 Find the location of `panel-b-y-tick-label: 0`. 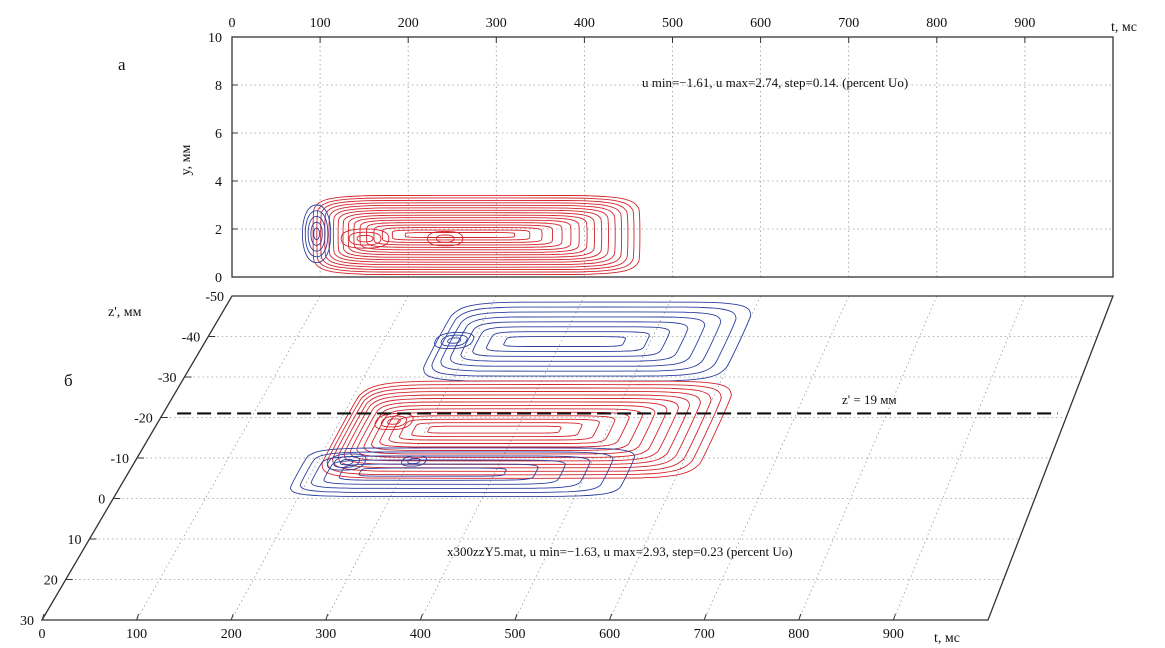

panel-b-y-tick-label: 0 is located at coordinates (101, 500).